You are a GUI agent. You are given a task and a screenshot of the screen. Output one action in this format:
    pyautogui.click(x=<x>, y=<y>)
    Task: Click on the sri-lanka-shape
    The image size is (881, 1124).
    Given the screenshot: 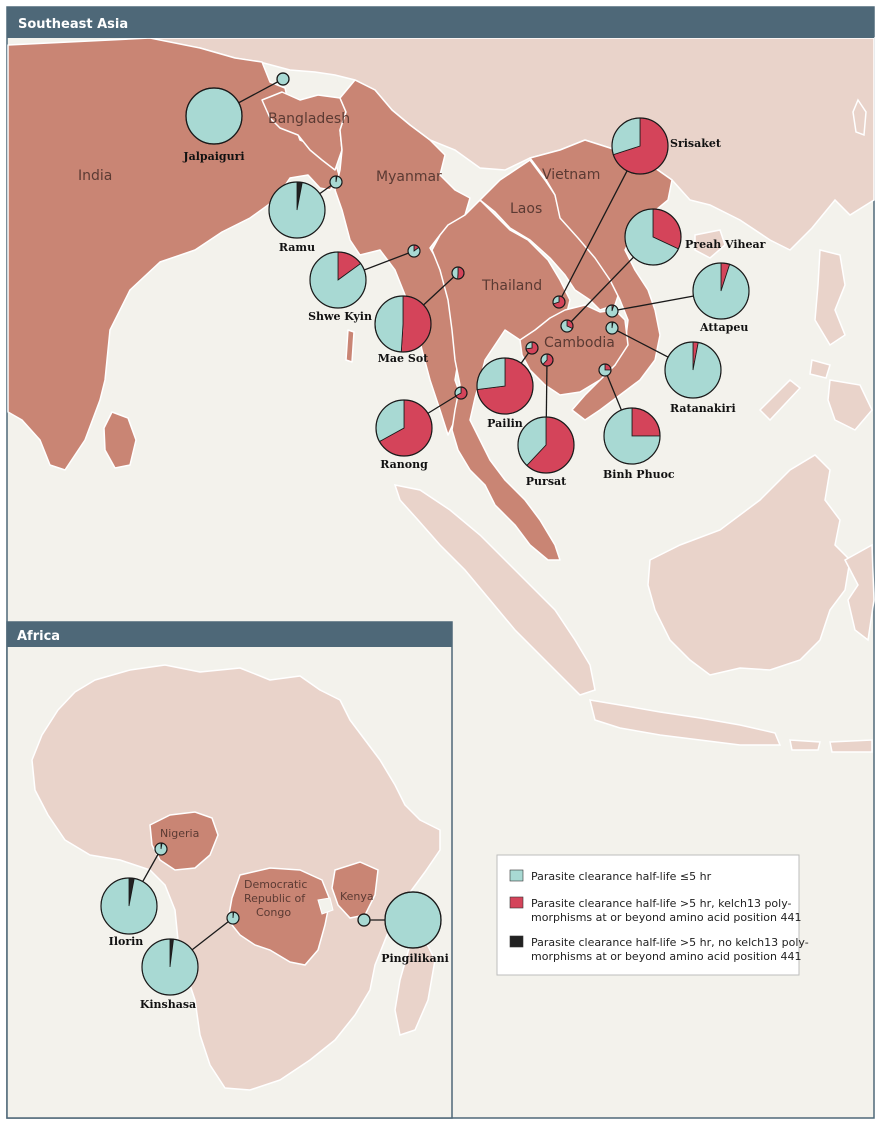 What is the action you would take?
    pyautogui.click(x=120, y=440)
    